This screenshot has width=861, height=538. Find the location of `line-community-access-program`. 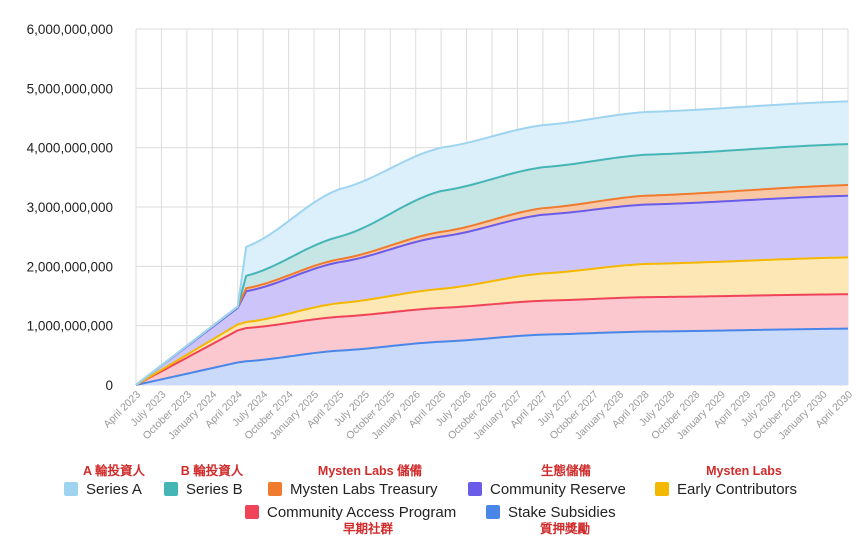

line-community-access-program is located at coordinates (492, 339).